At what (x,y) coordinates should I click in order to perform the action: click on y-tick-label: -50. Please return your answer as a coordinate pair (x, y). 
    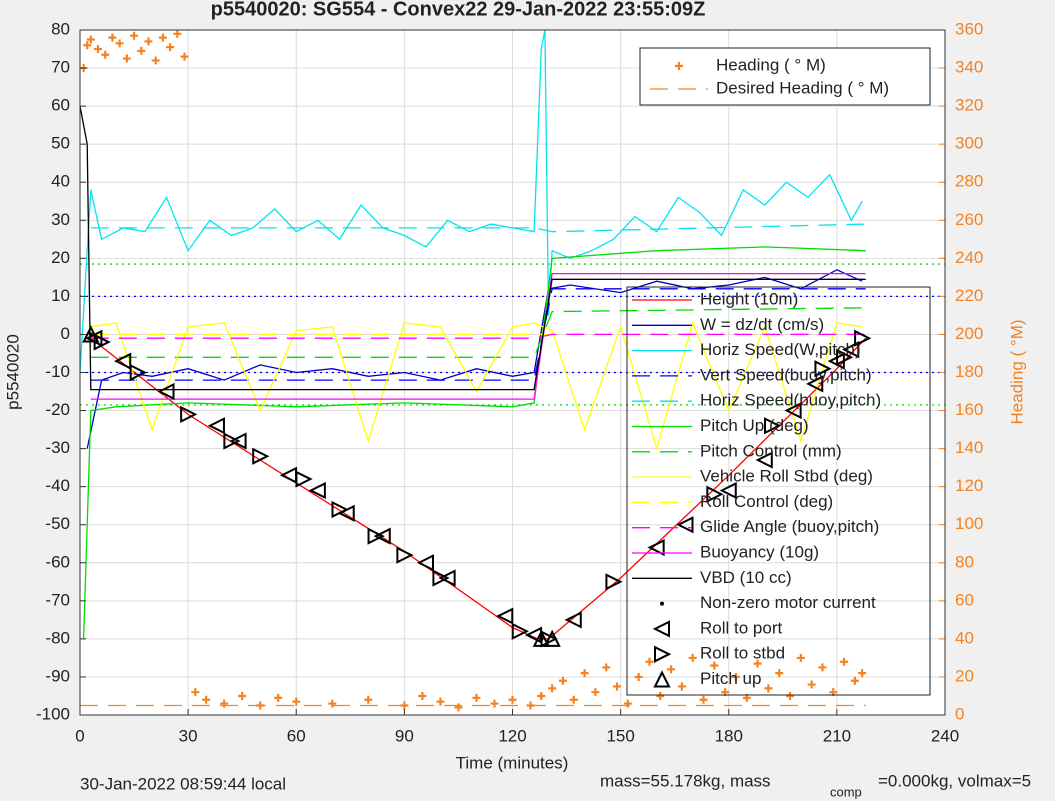
    Looking at the image, I should click on (57, 523).